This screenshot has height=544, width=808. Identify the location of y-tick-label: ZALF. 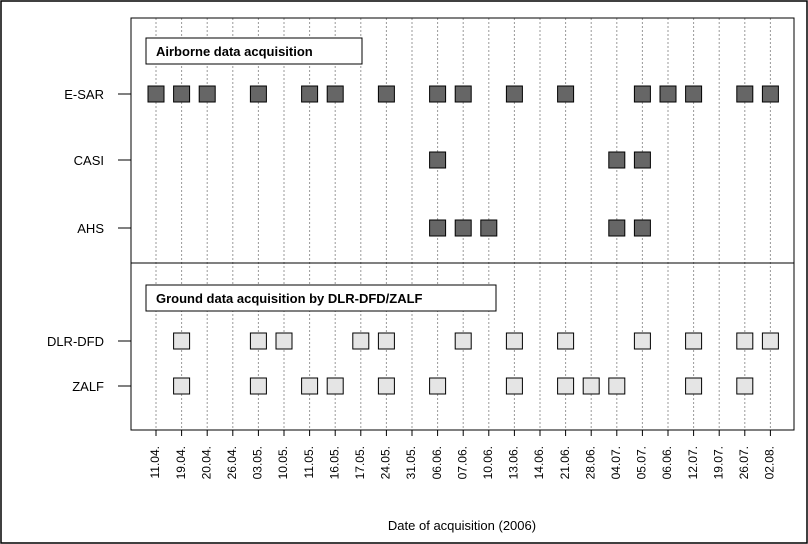
(88, 386).